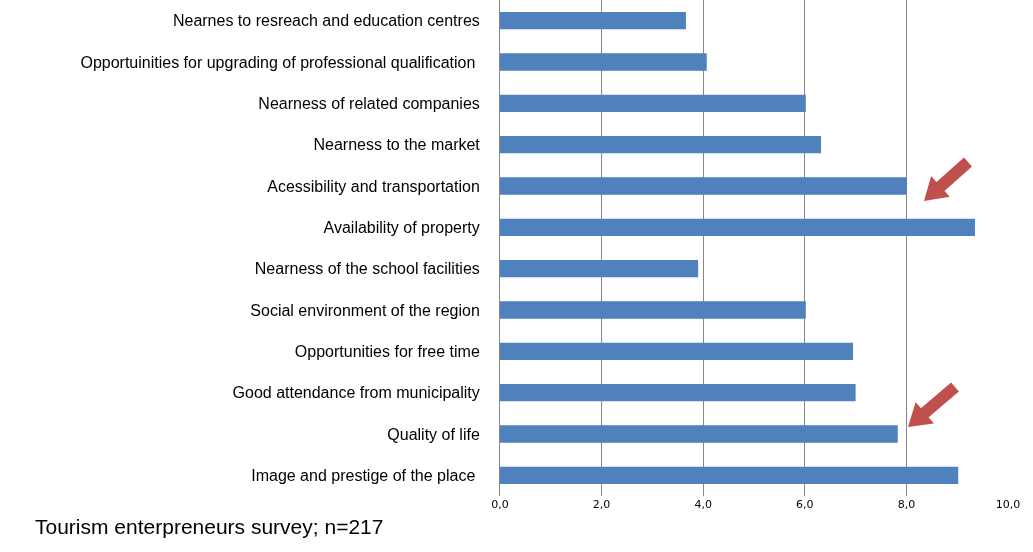 The height and width of the screenshot is (552, 1033). What do you see at coordinates (326, 21) in the screenshot?
I see `y-tick-label: Nearnes to resreach and education centres` at bounding box center [326, 21].